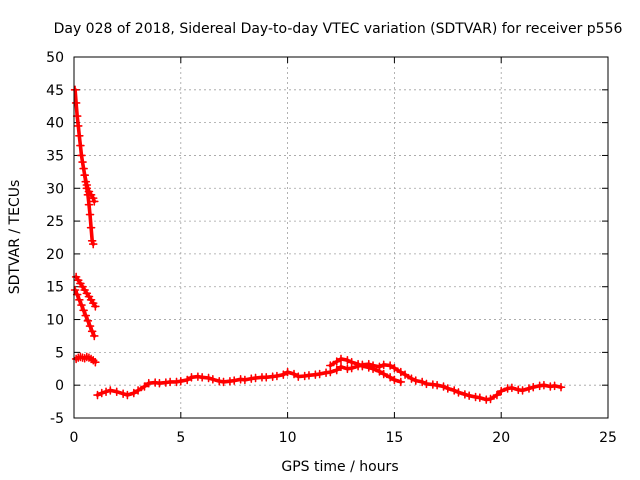 This screenshot has height=480, width=640. I want to click on y-tick-label: -5, so click(57, 419).